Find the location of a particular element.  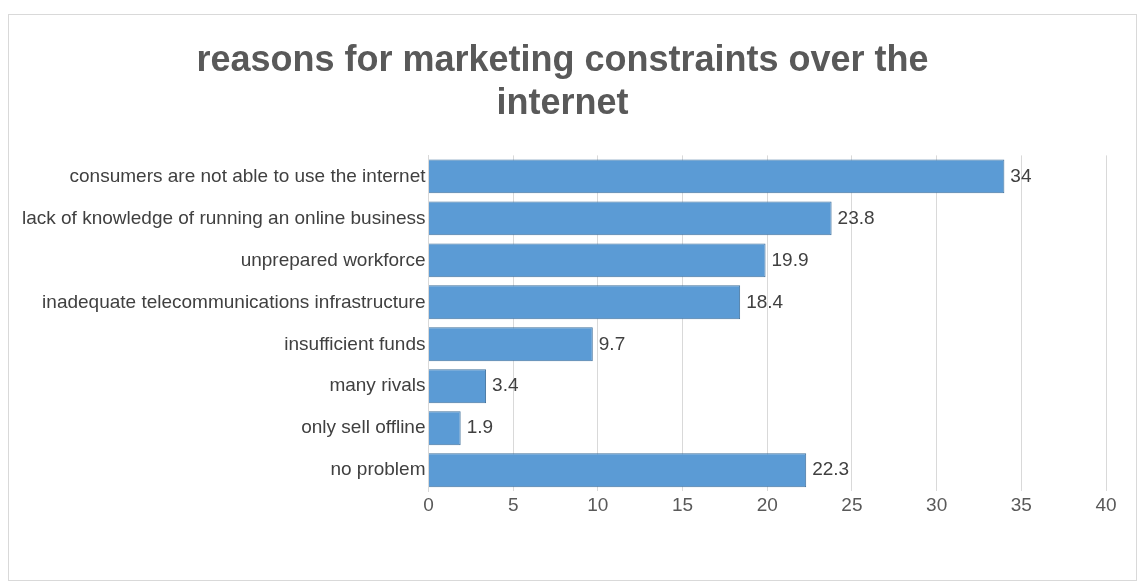

y-tick-label: inadequate telecommunications infrastructure is located at coordinates (234, 301).